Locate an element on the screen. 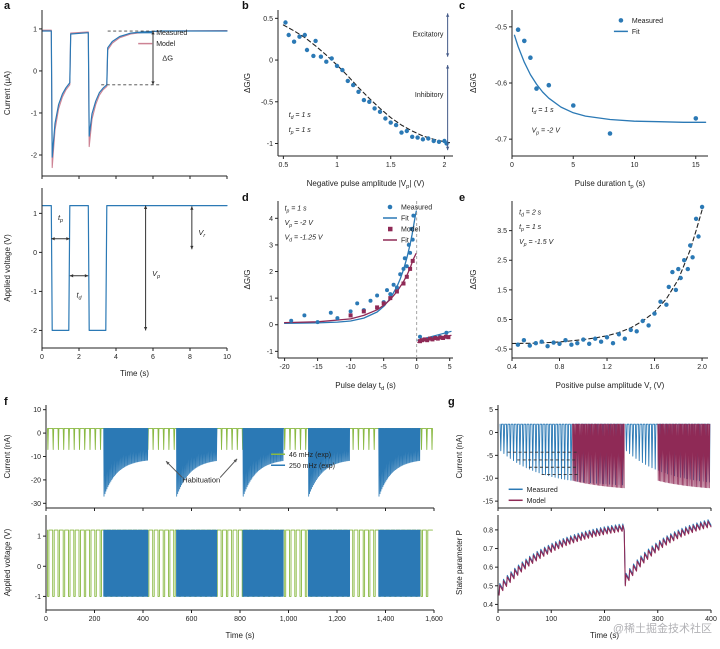 This screenshot has height=649, width=720. panel-label-e: e is located at coordinates (462, 198).